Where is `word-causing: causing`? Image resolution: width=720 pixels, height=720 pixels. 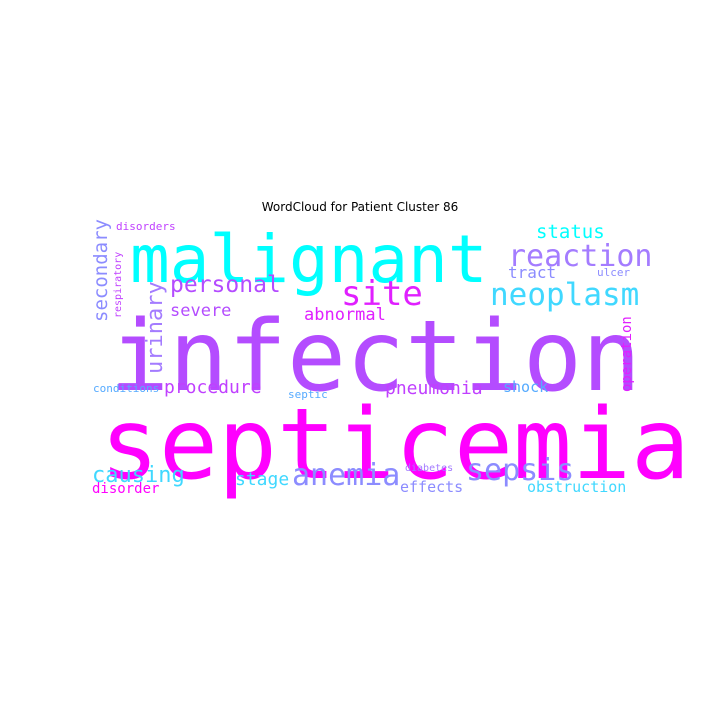
word-causing: causing is located at coordinates (138, 475).